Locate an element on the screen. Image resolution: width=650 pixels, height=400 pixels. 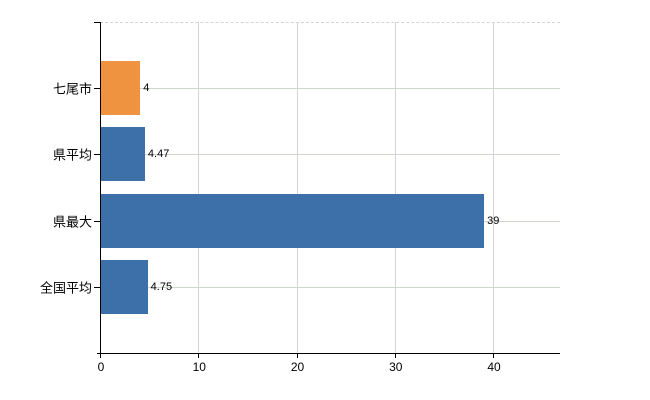
y-axis-top-tick is located at coordinates (97, 22).